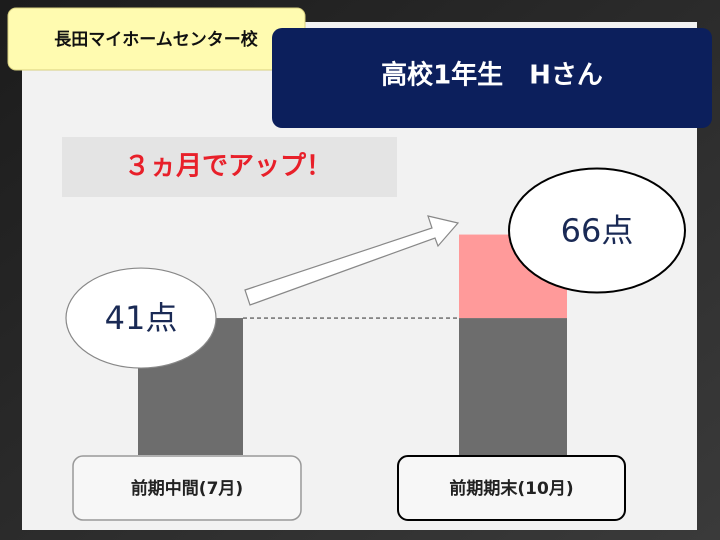 The width and height of the screenshot is (720, 540). What do you see at coordinates (513, 386) in the screenshot?
I see `bar-base` at bounding box center [513, 386].